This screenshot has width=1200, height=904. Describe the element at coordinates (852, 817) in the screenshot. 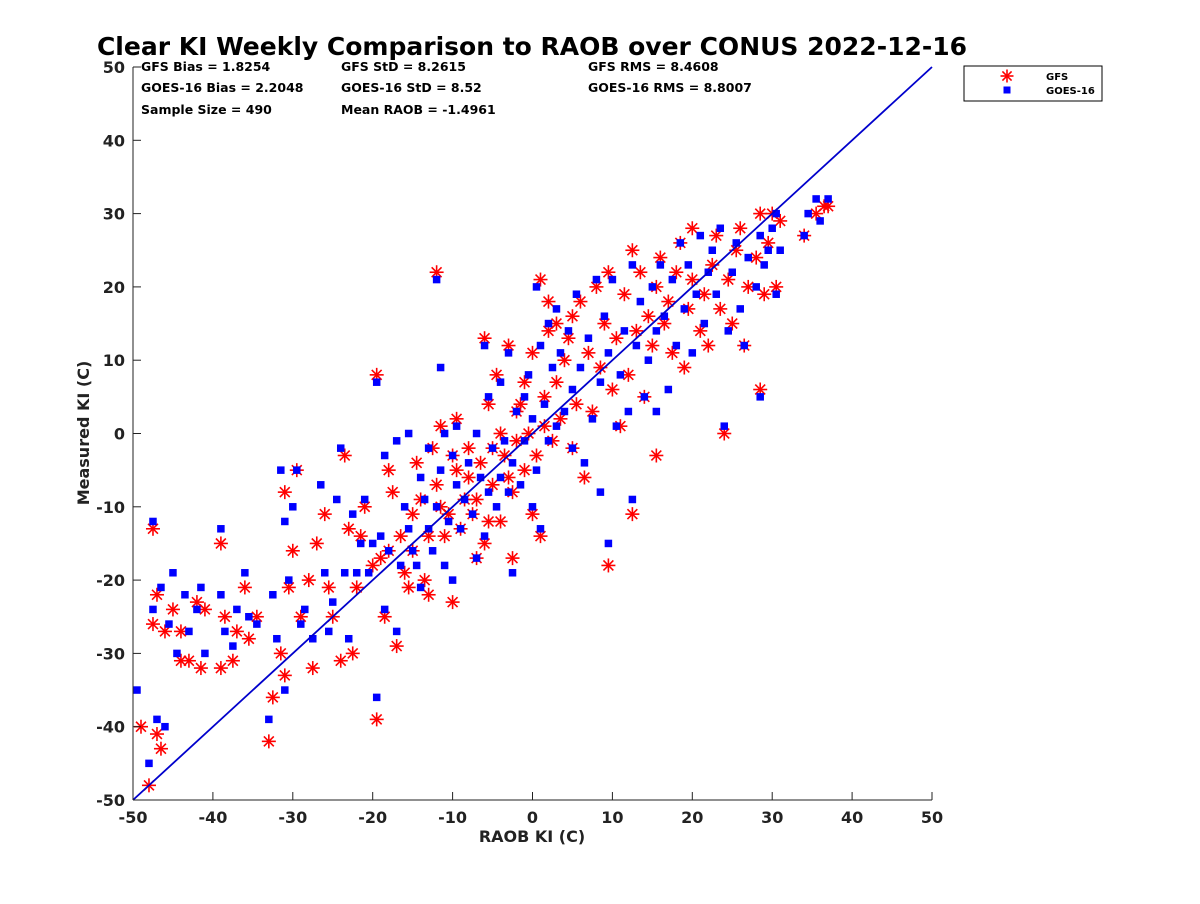

I see `x-tick-label: 40` at that location.